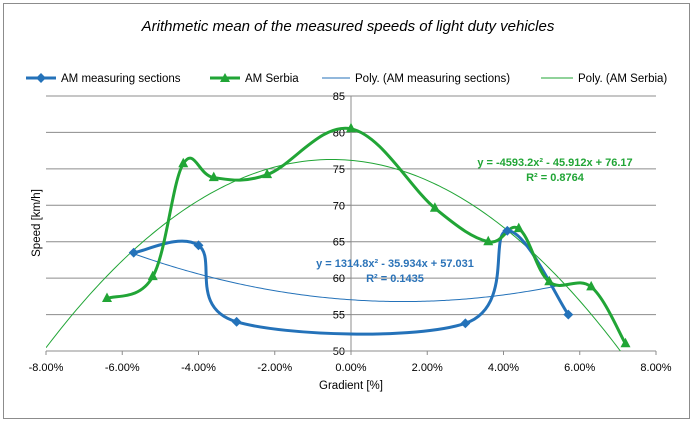 The width and height of the screenshot is (695, 424). I want to click on y-axis-label: Speed [km/h], so click(37, 223).